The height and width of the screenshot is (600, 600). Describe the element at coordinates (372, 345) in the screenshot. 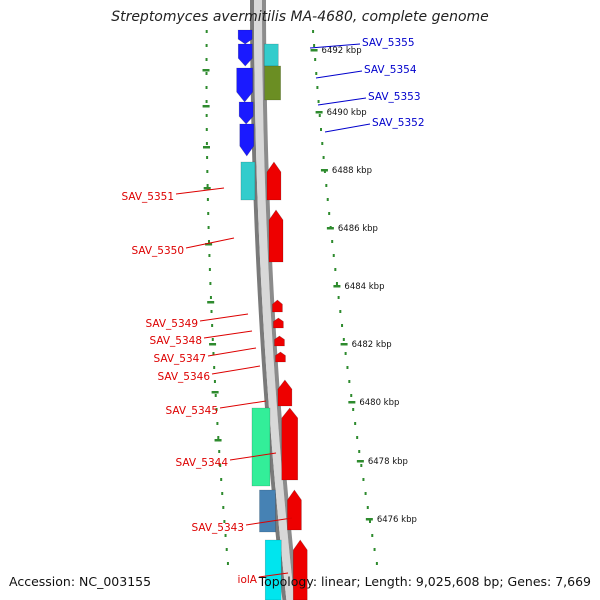

I see `tick-label: 6482 kbp` at that location.